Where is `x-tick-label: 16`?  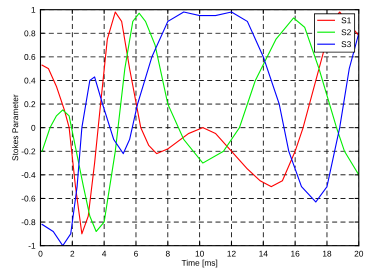 x-tick-label: 16 is located at coordinates (295, 253).